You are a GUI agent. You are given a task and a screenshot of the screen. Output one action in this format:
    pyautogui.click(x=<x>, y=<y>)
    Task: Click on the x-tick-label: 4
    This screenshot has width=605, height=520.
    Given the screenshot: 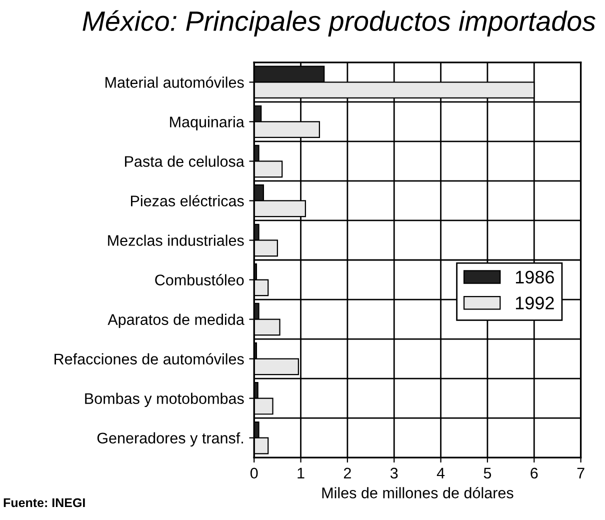 What is the action you would take?
    pyautogui.click(x=440, y=473)
    